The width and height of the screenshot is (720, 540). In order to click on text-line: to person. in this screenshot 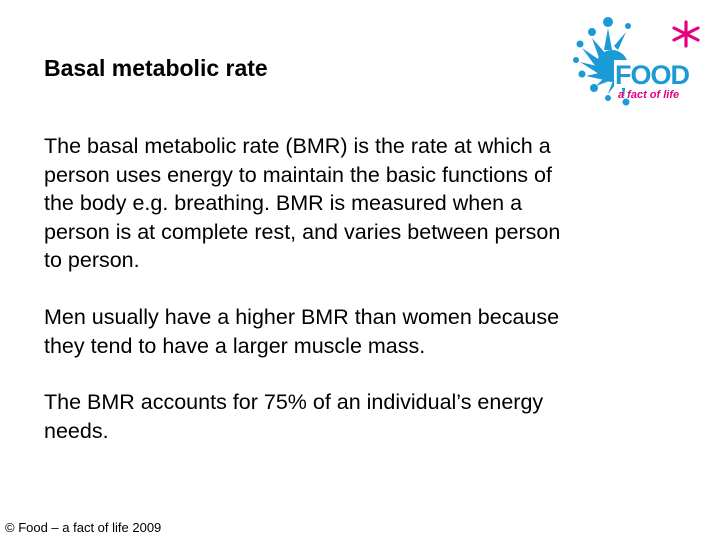, I will do `click(92, 260)`.